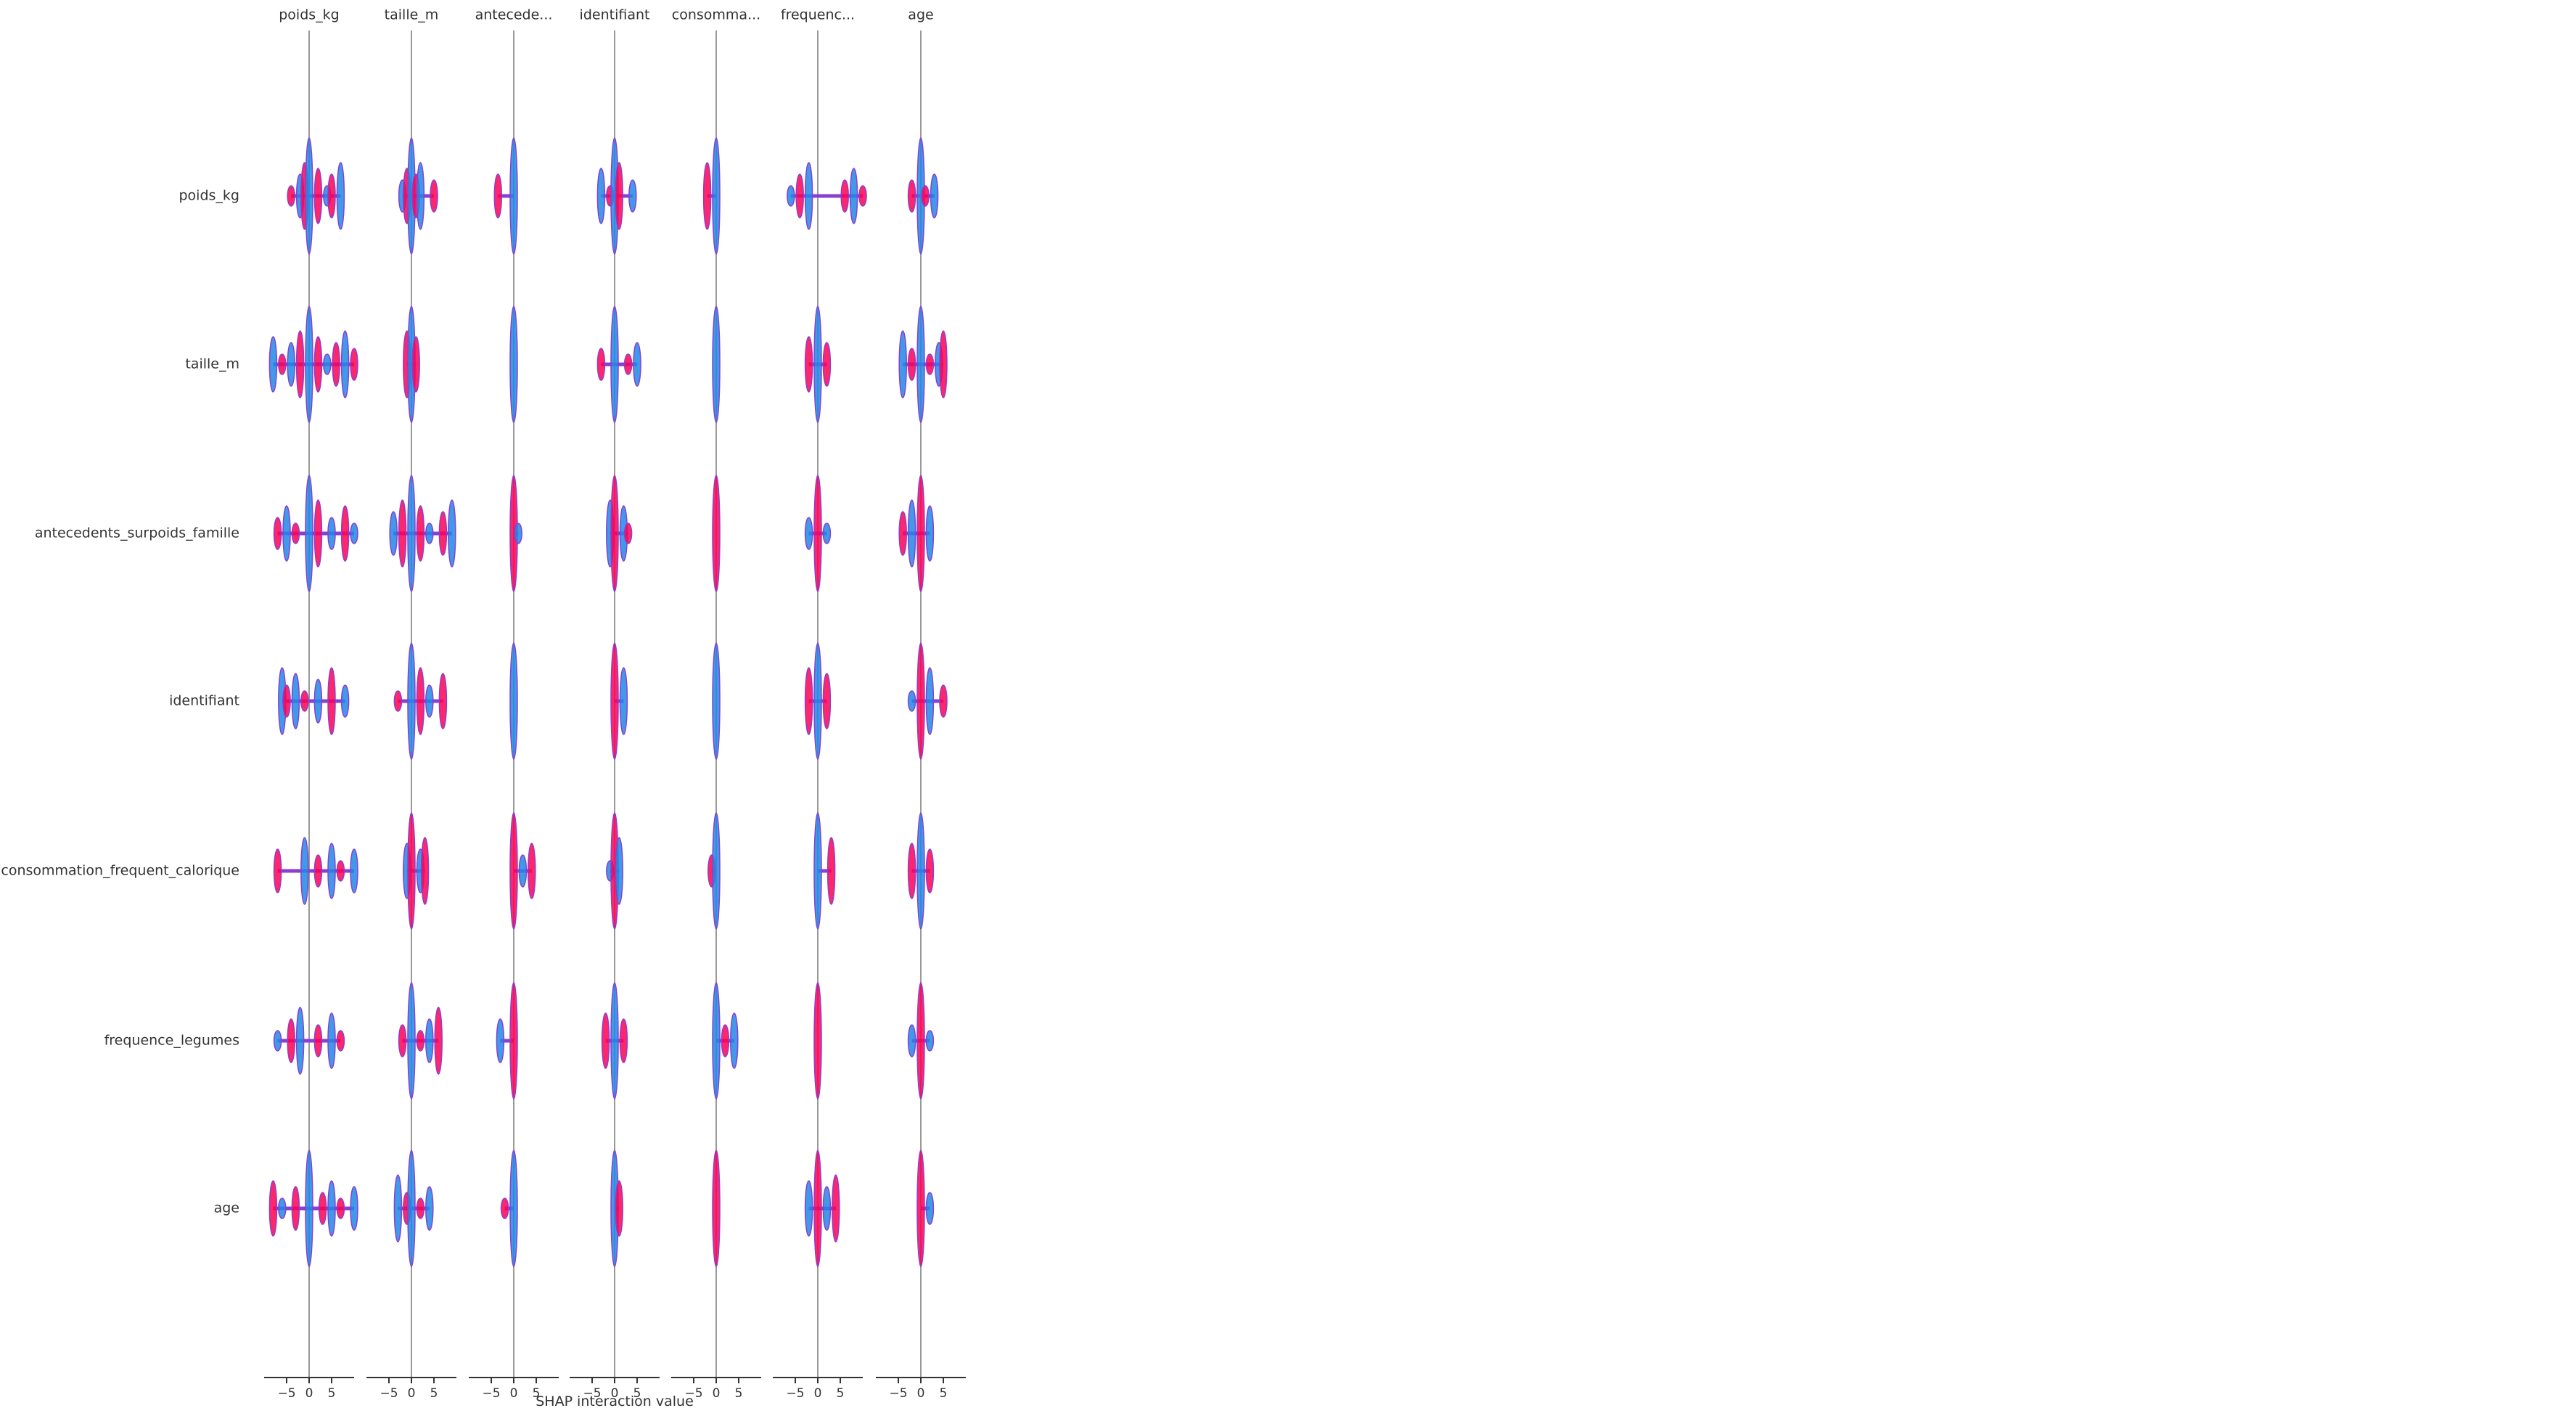 This screenshot has height=1408, width=2576. I want to click on row-label: frequence_legumes, so click(171, 1041).